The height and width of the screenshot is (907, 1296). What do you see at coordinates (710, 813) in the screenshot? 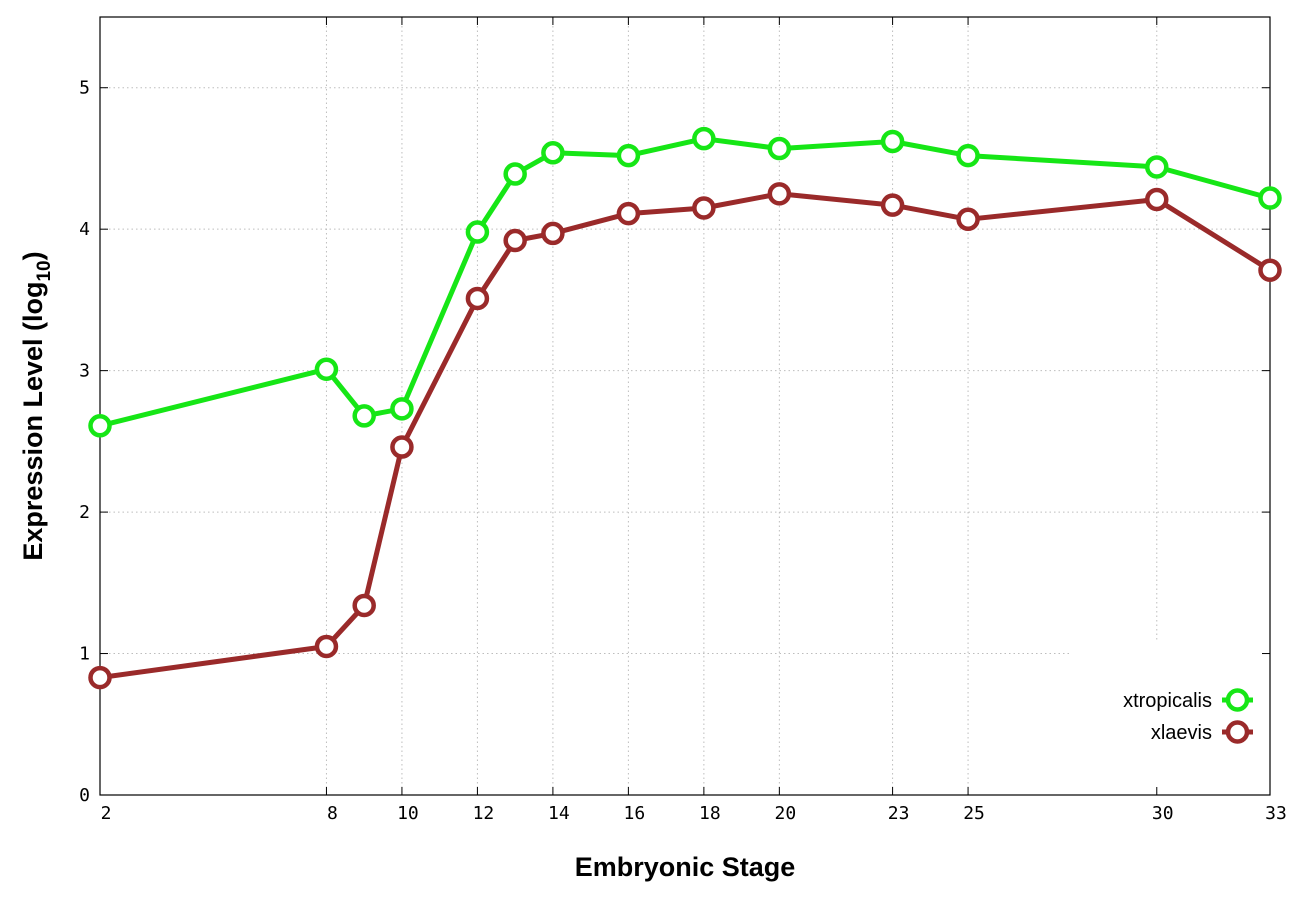
I see `x-tick-label: 18` at bounding box center [710, 813].